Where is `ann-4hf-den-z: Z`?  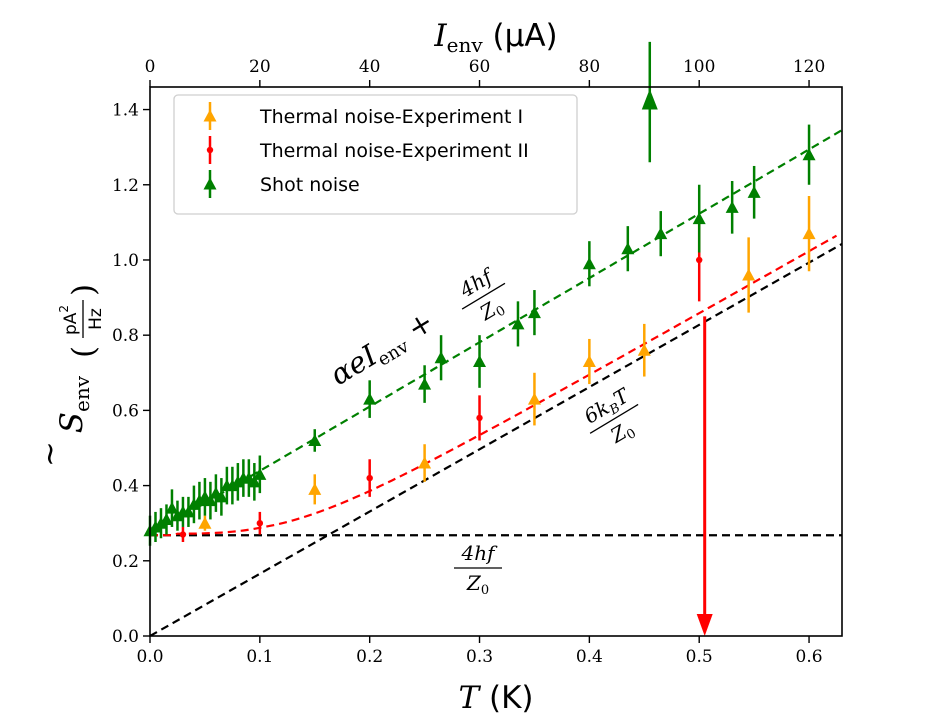
ann-4hf-den-z: Z is located at coordinates (474, 583).